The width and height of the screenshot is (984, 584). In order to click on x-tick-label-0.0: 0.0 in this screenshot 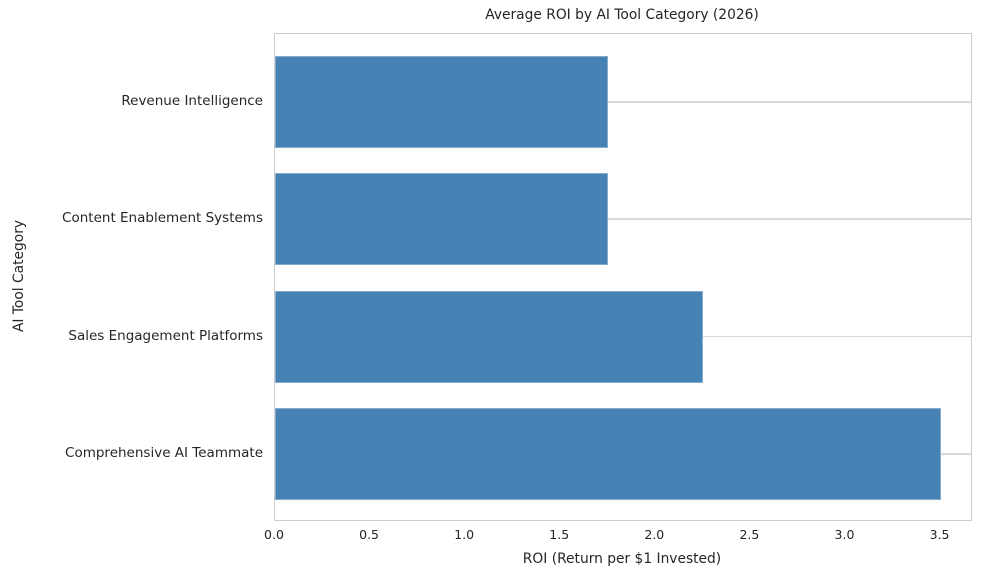, I will do `click(274, 534)`.